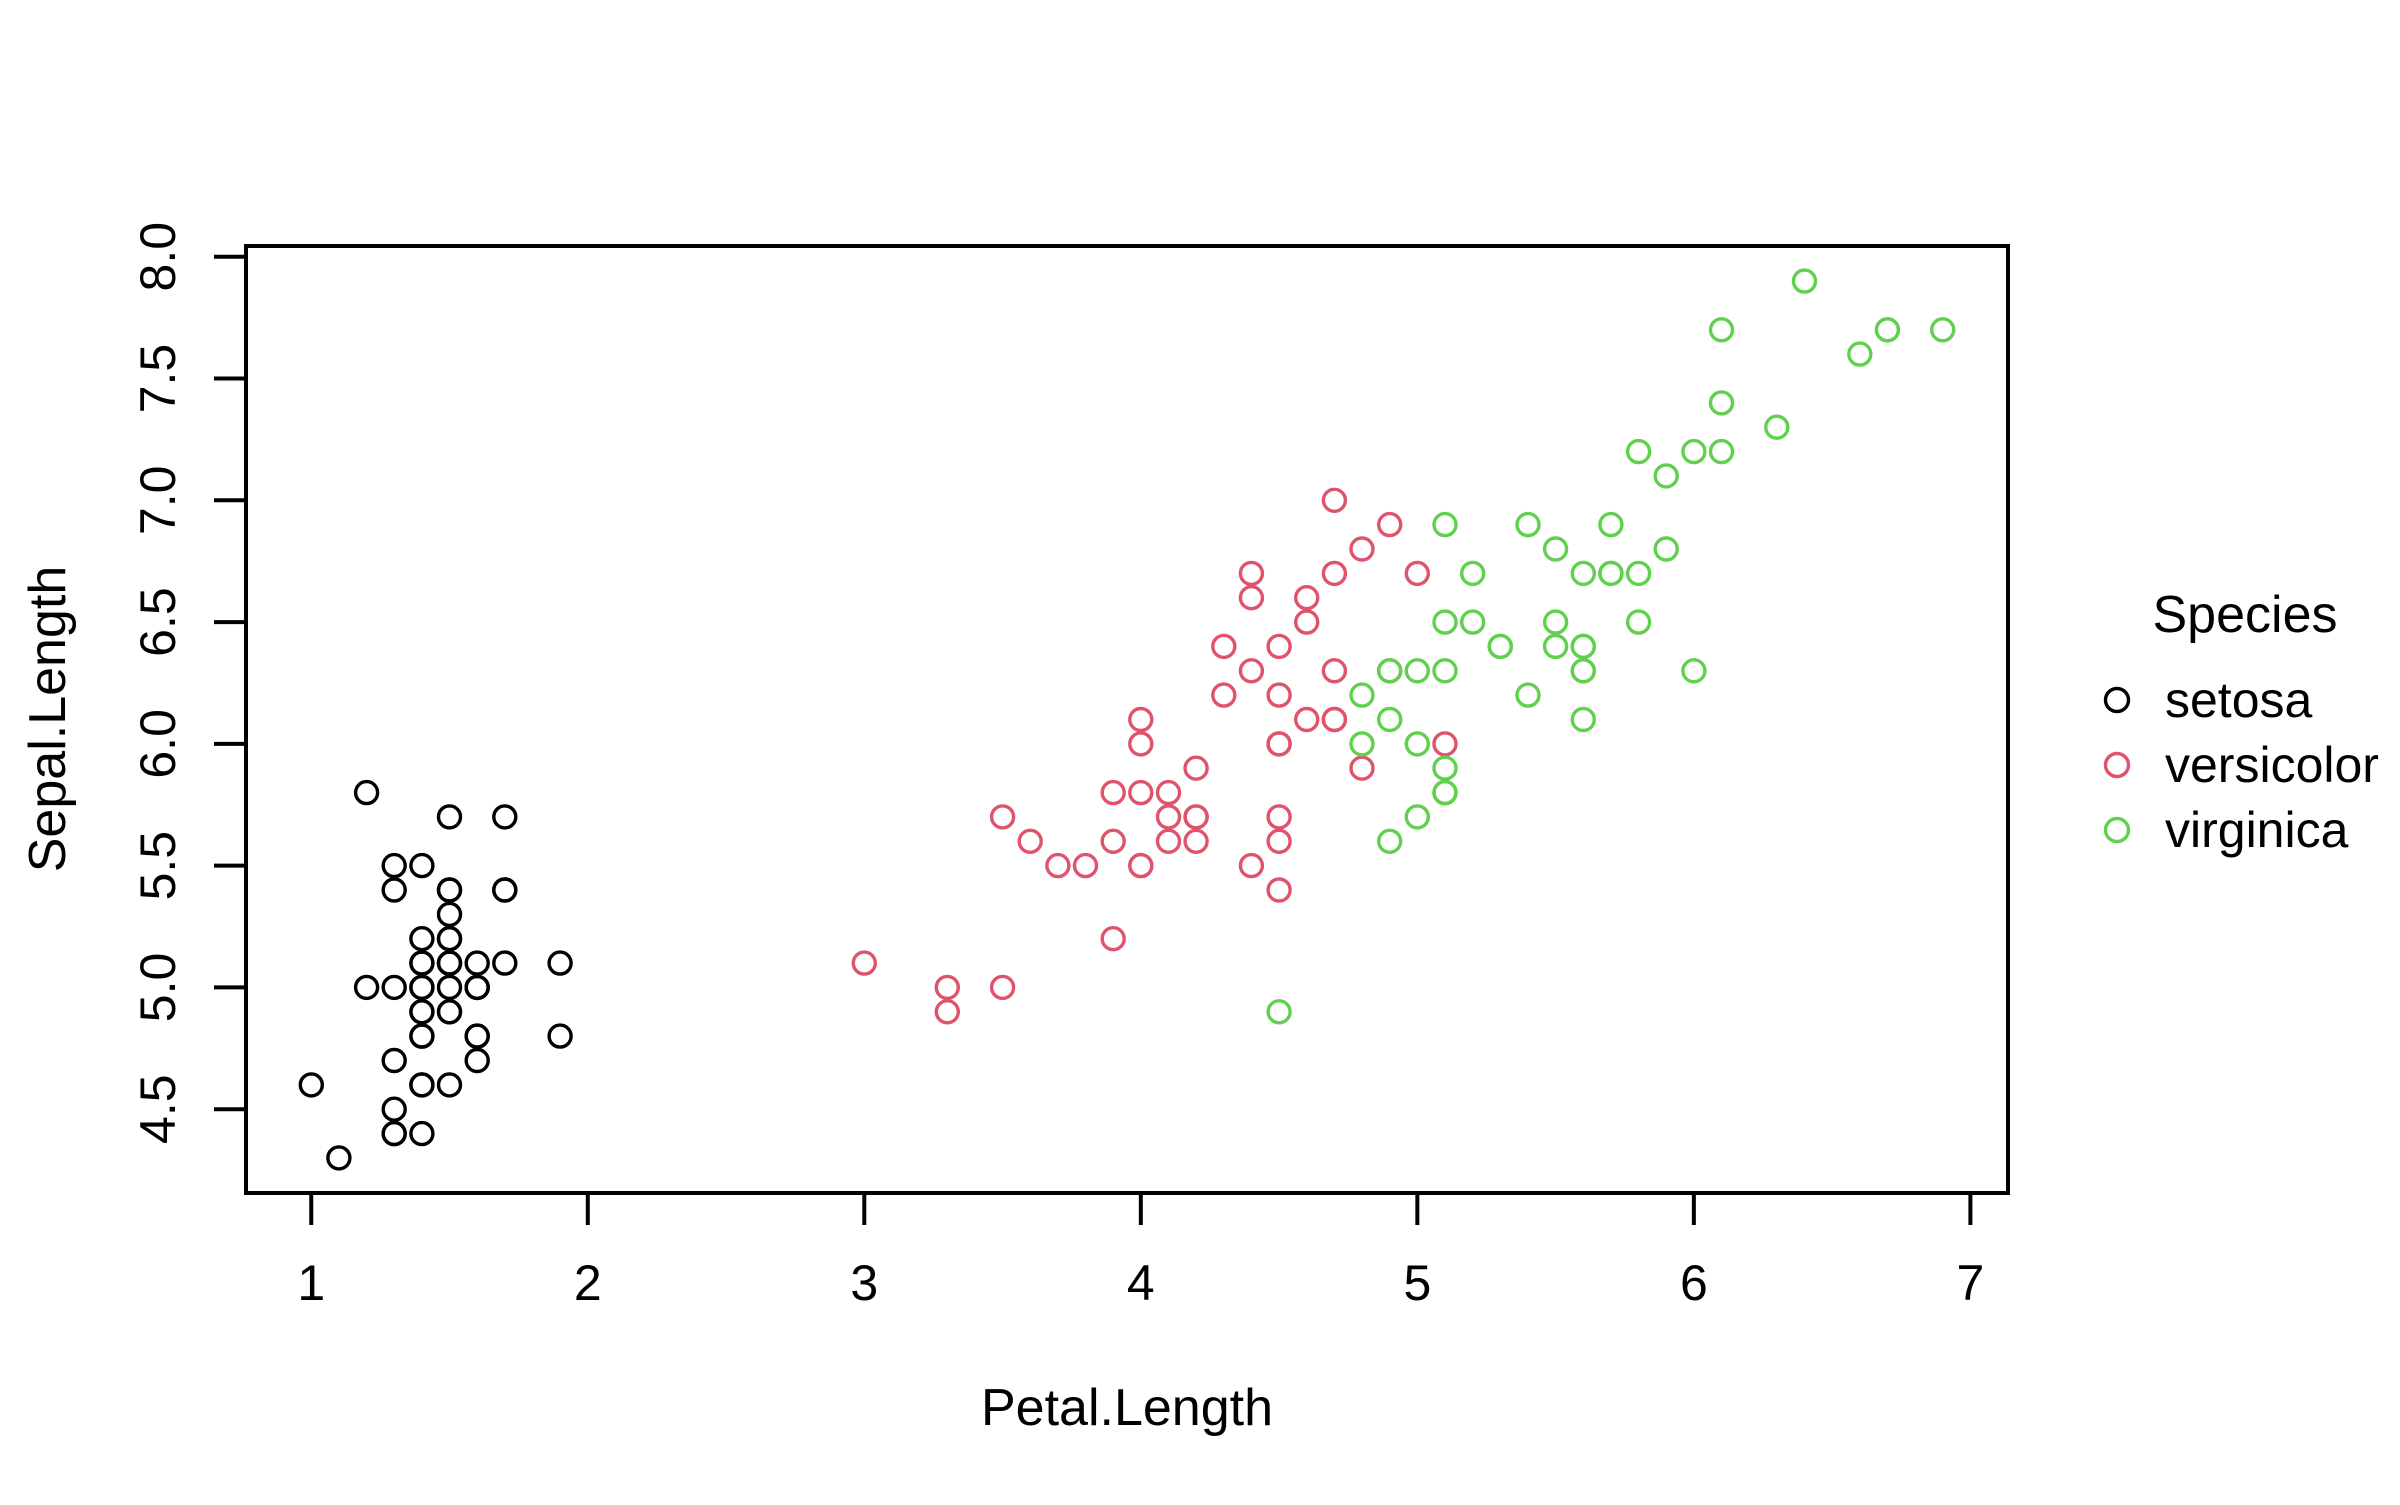 Image resolution: width=2400 pixels, height=1505 pixels. What do you see at coordinates (2117, 700) in the screenshot?
I see `legend-marker-setosa` at bounding box center [2117, 700].